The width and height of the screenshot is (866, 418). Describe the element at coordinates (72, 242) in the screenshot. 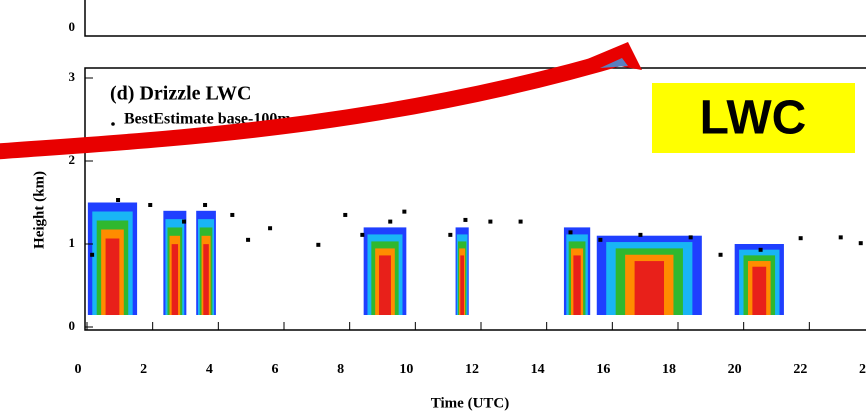

I see `y-tick-label: 1` at that location.